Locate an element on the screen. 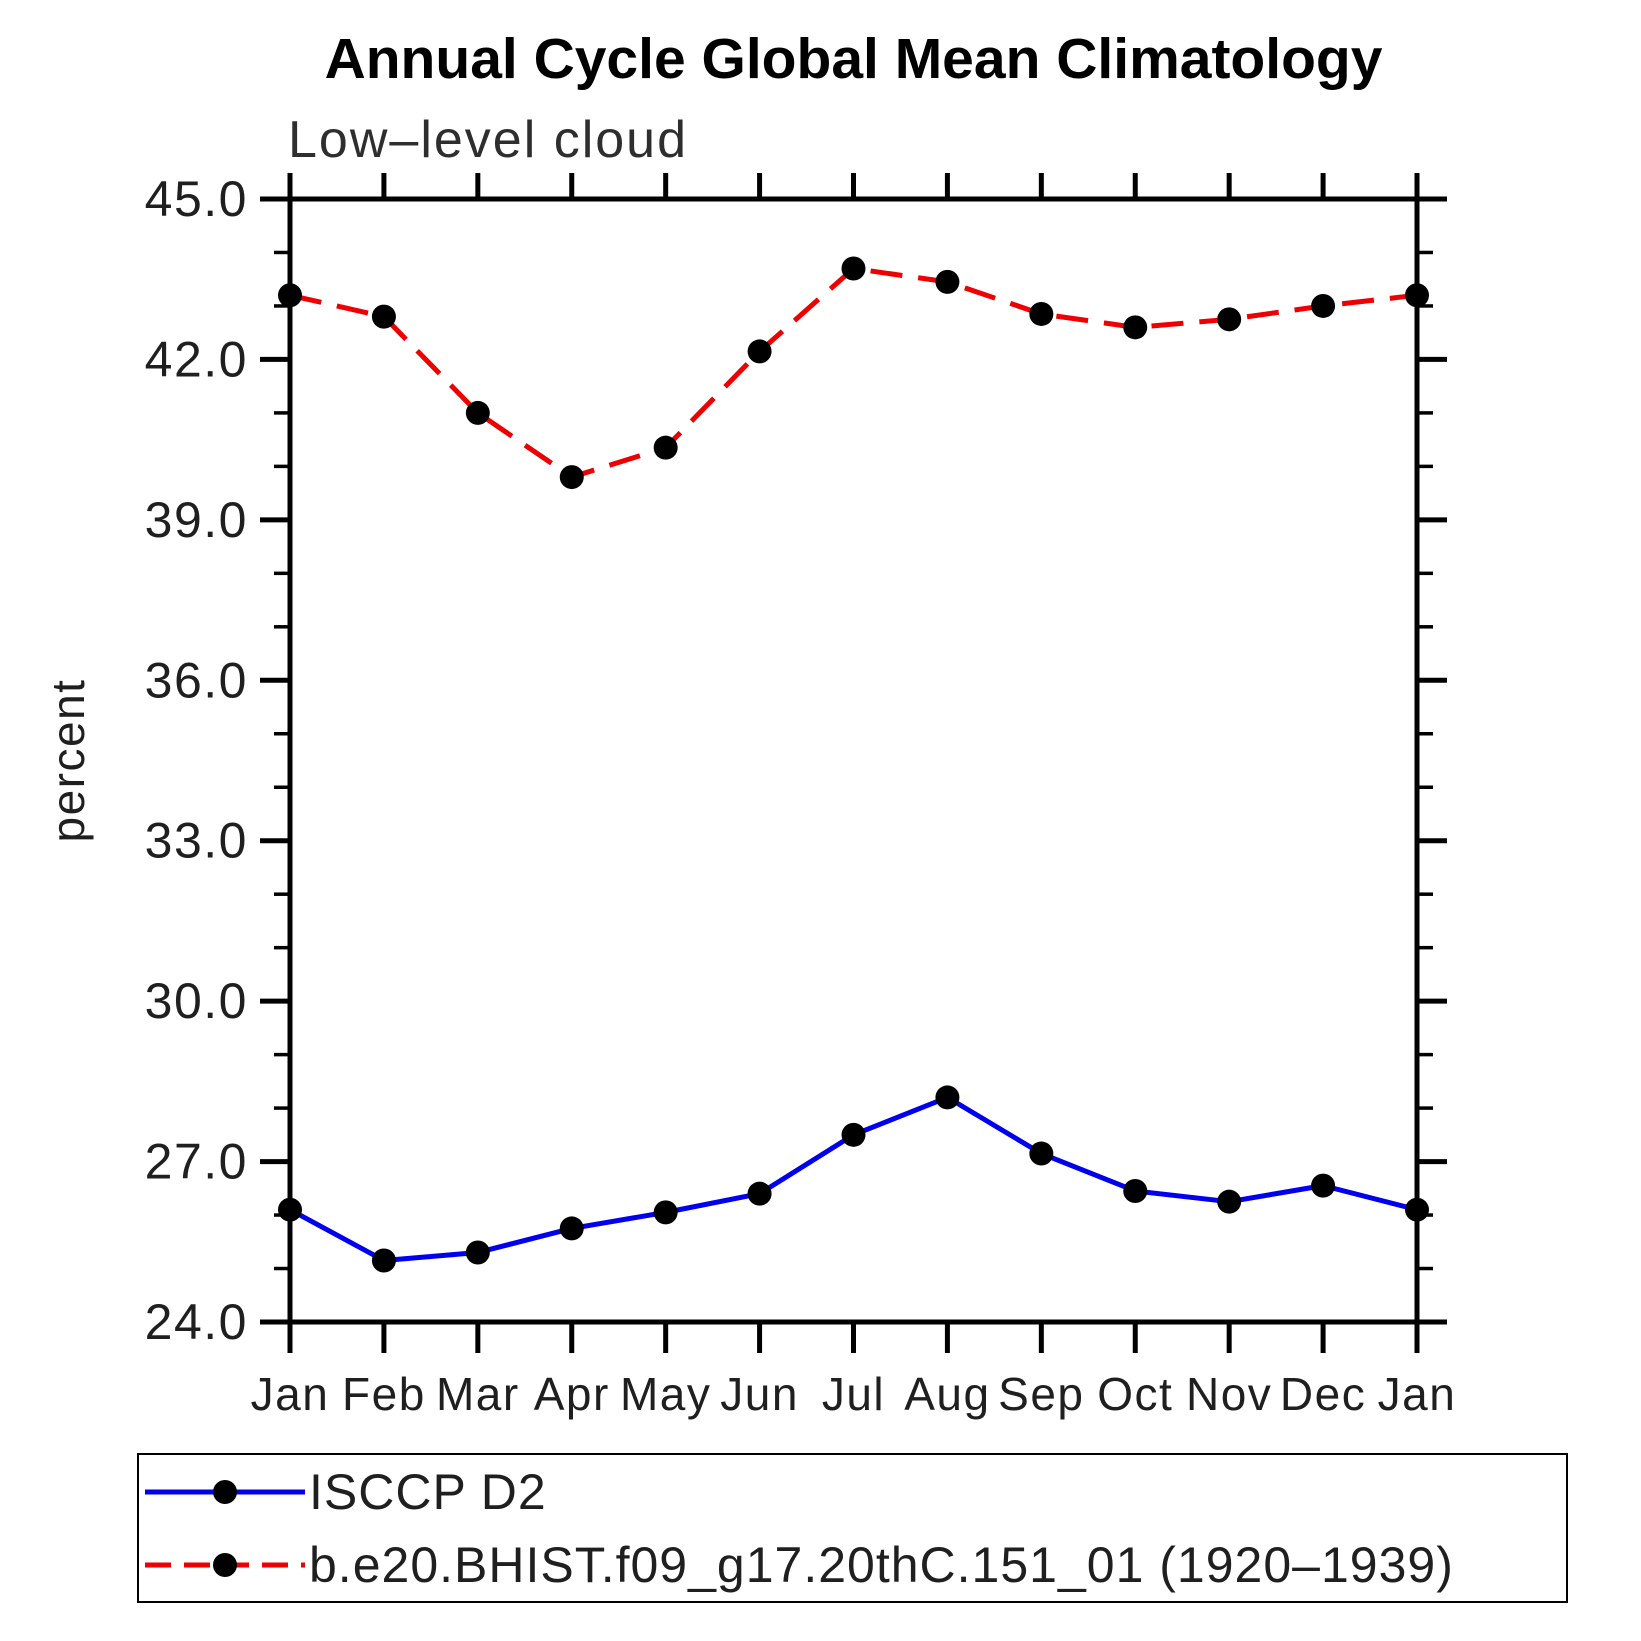 The height and width of the screenshot is (1641, 1641). x-tick-label: Aug is located at coordinates (947, 1394).